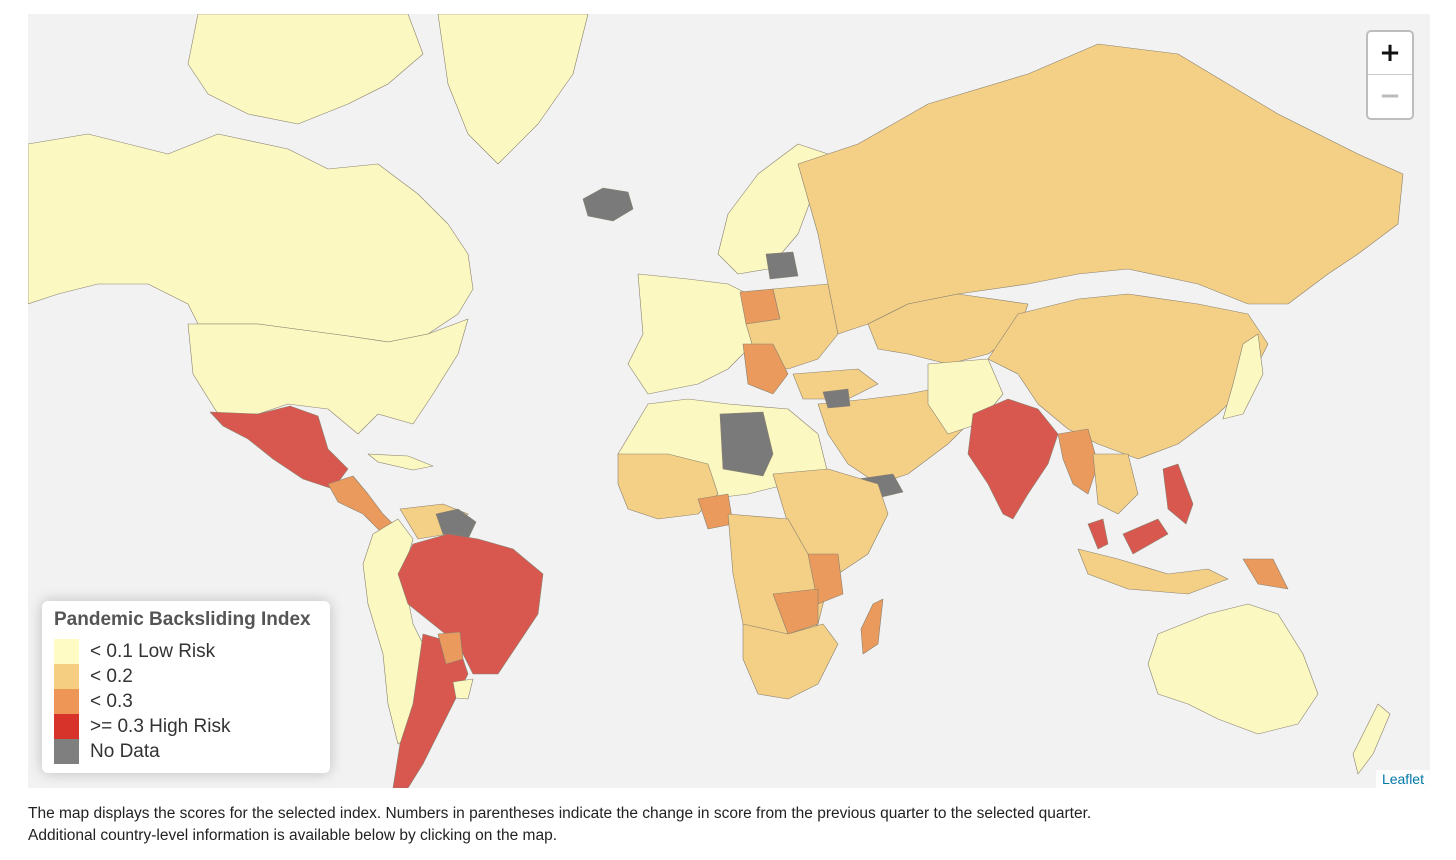 This screenshot has width=1456, height=860. Describe the element at coordinates (782, 265) in the screenshot. I see `region-latvia` at that location.